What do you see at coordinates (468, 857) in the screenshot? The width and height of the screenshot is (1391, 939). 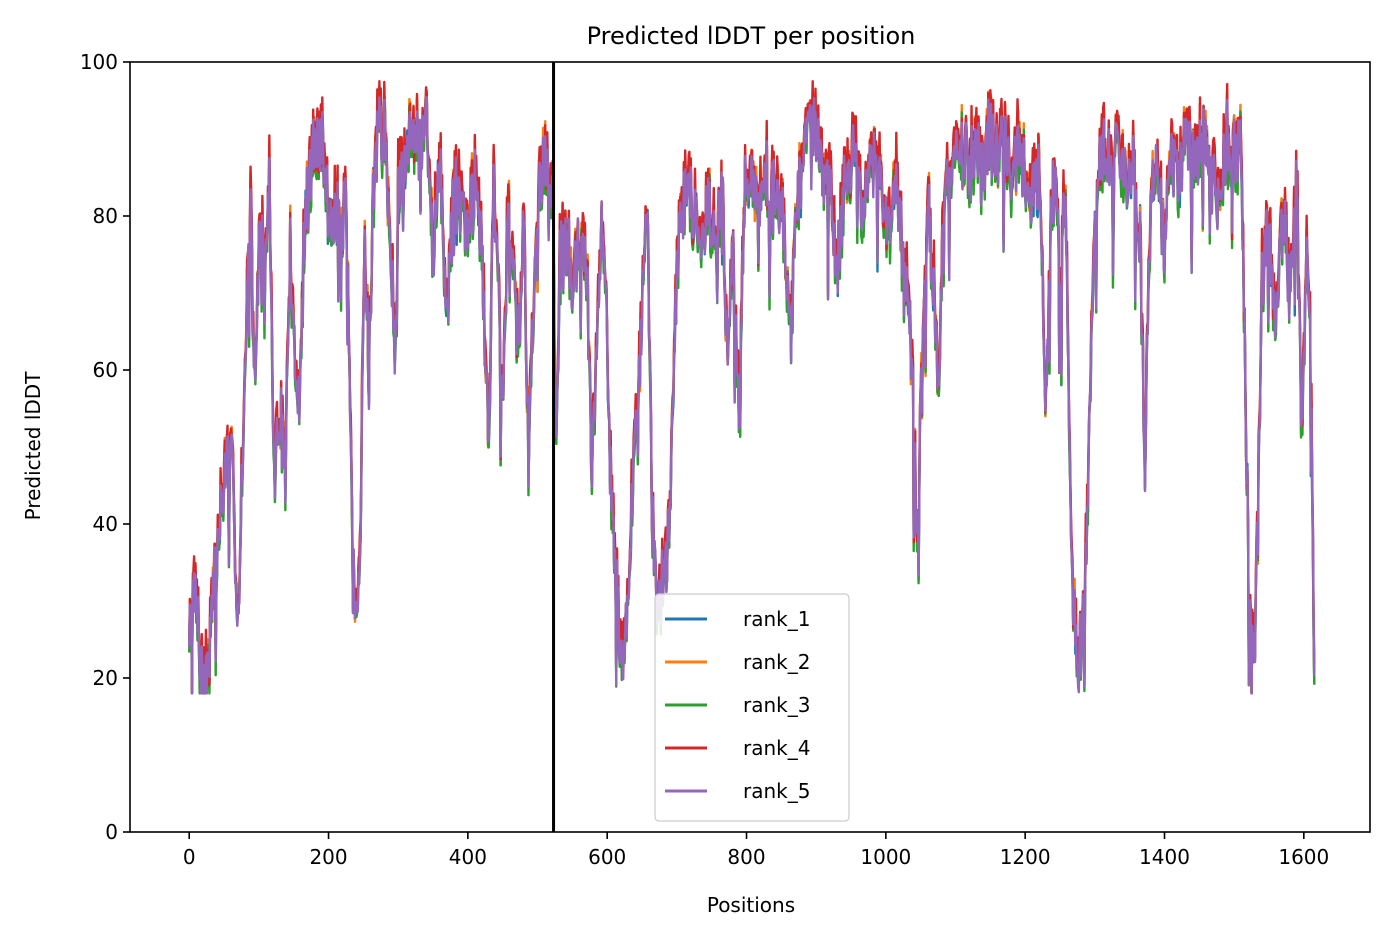 I see `x-tick-label: 400` at bounding box center [468, 857].